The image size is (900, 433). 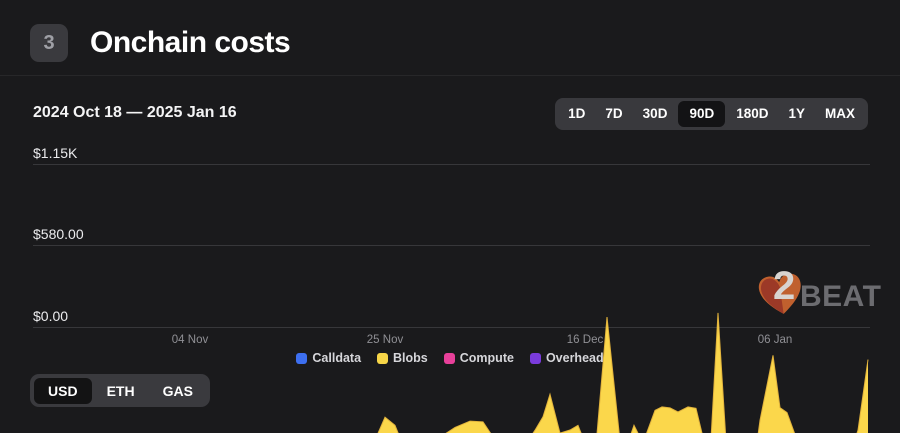 I want to click on x-axis-label: 04 Nov, so click(x=190, y=340).